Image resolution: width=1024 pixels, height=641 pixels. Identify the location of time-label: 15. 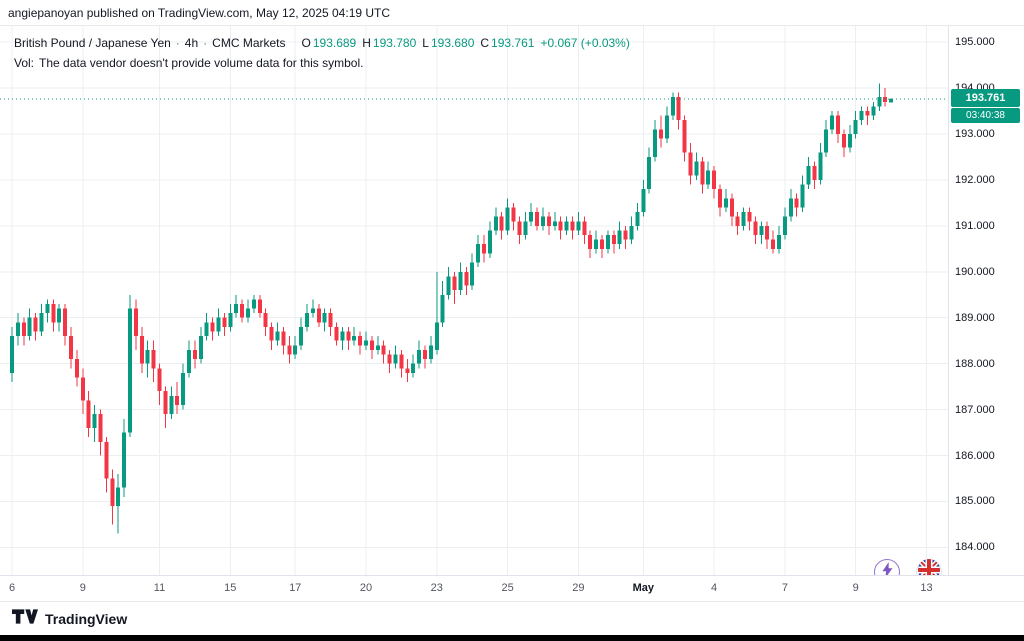
(230, 588).